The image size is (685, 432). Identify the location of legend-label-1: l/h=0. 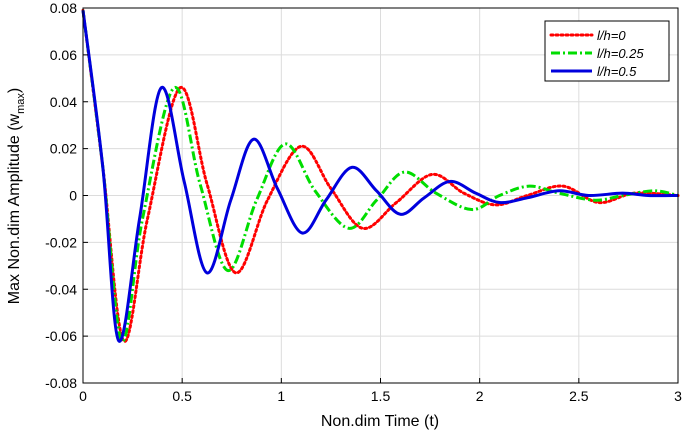
(611, 35).